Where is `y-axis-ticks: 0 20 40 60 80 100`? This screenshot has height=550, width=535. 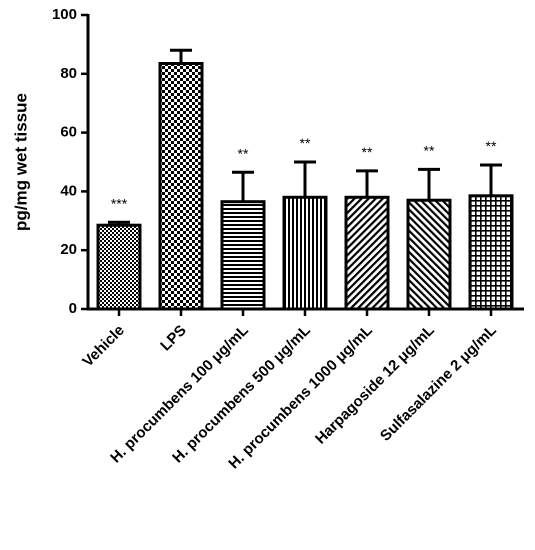
y-axis-ticks: 0 20 40 60 80 100 is located at coordinates (70, 161).